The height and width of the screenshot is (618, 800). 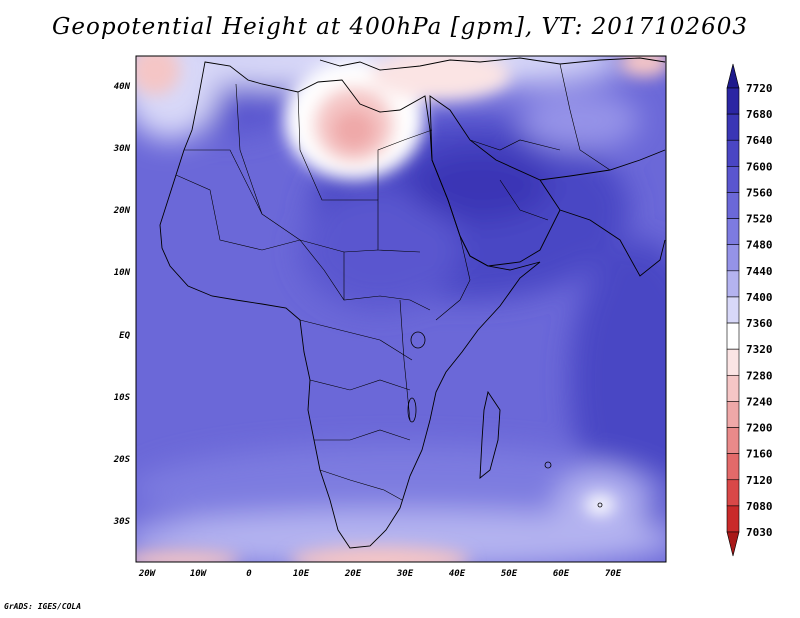 What do you see at coordinates (122, 398) in the screenshot?
I see `lat-label: 10S` at bounding box center [122, 398].